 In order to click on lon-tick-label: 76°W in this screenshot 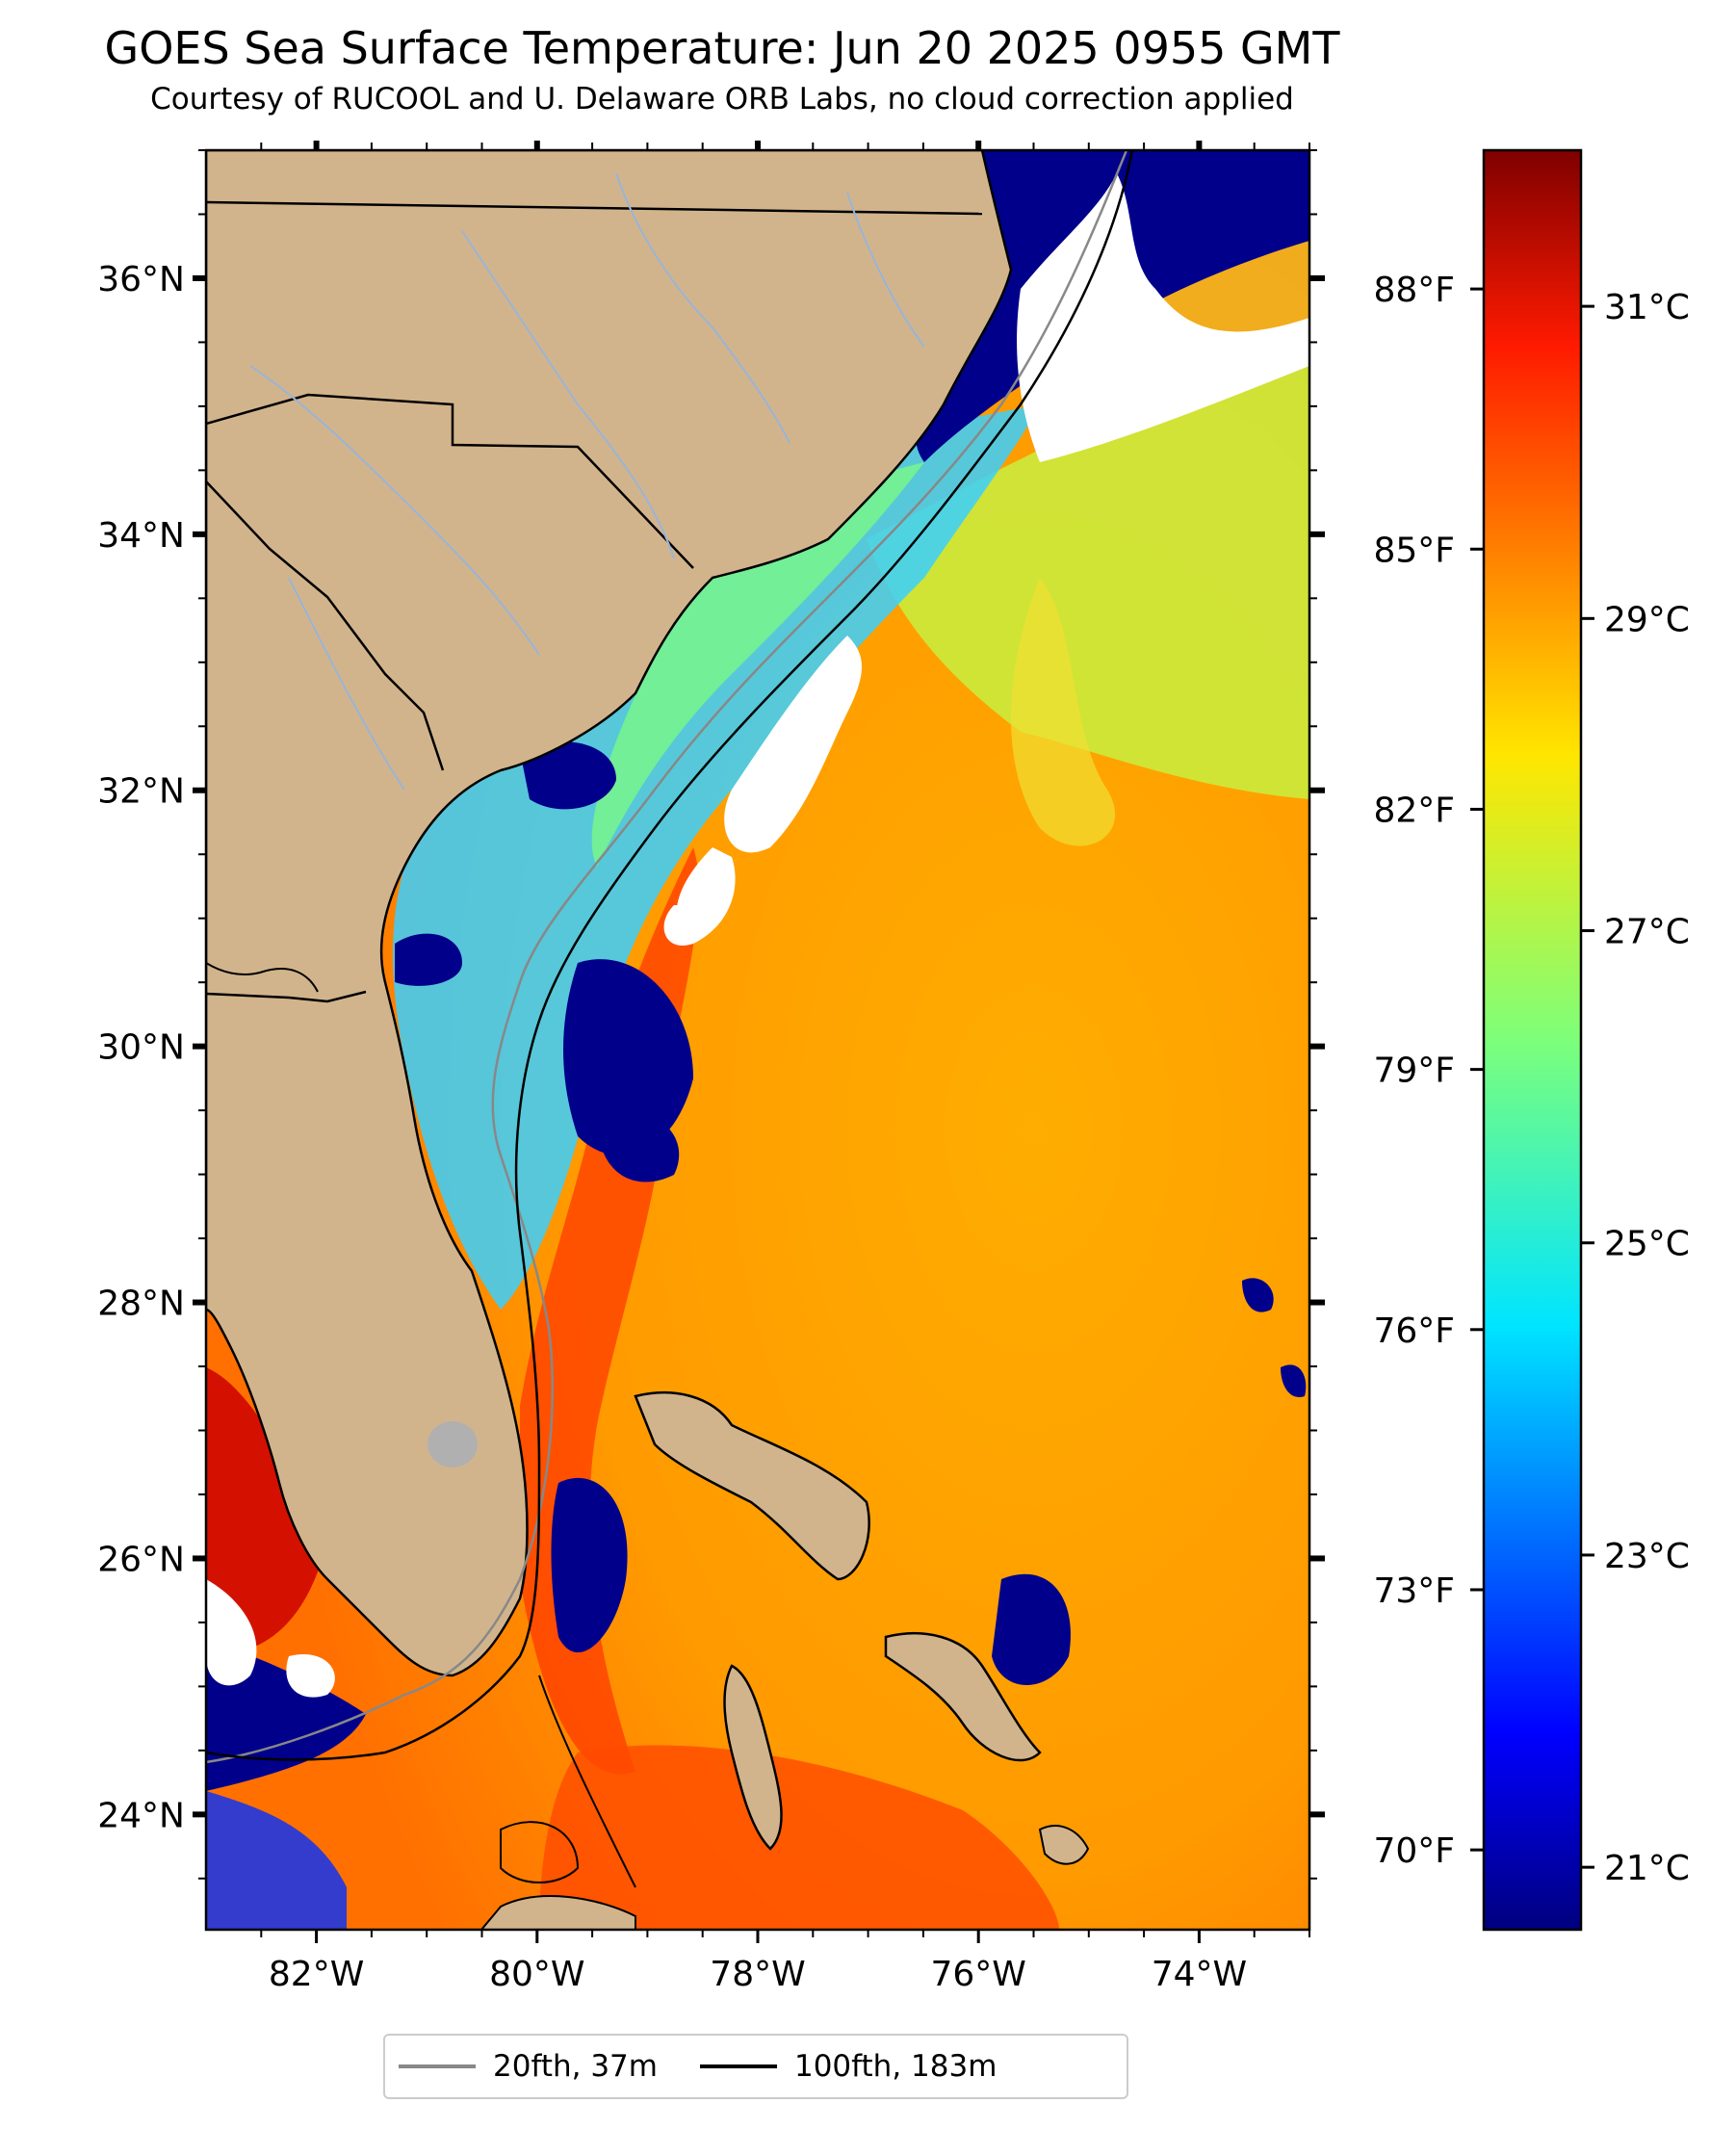, I will do `click(977, 1974)`.